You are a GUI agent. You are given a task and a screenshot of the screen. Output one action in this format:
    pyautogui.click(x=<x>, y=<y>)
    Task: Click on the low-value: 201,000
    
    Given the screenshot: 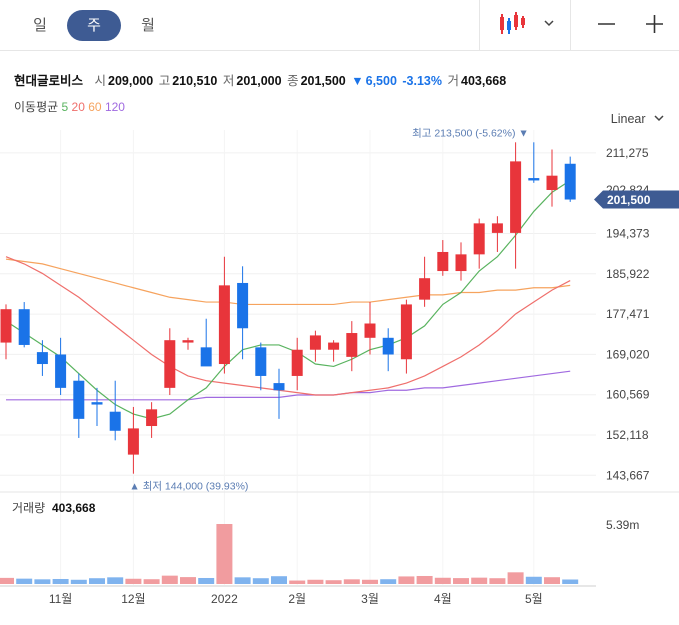 What is the action you would take?
    pyautogui.click(x=259, y=81)
    